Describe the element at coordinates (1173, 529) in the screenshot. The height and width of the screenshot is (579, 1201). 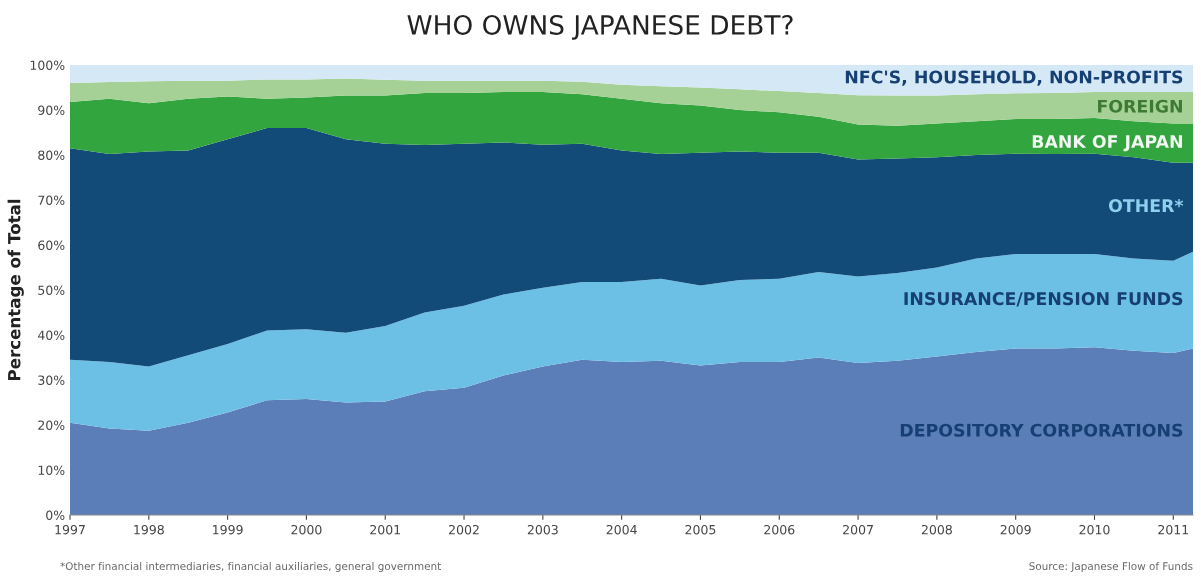
I see `x-tick-label: 2011` at that location.